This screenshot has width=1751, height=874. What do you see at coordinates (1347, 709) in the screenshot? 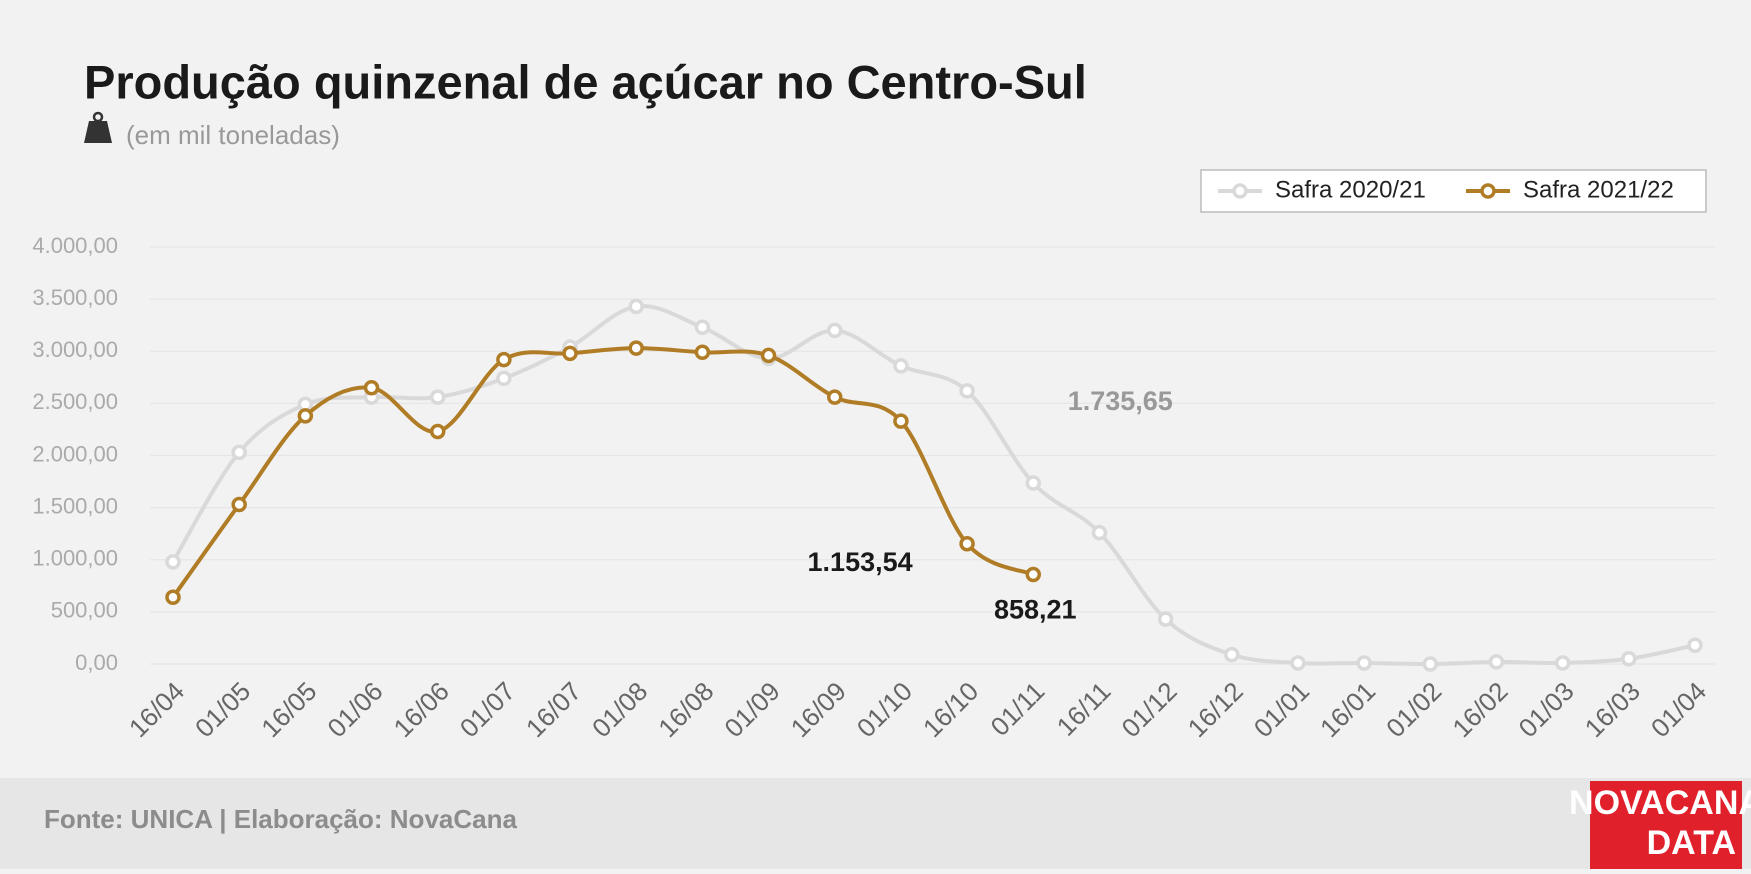
I see `x-tick-label: 16/01` at bounding box center [1347, 709].